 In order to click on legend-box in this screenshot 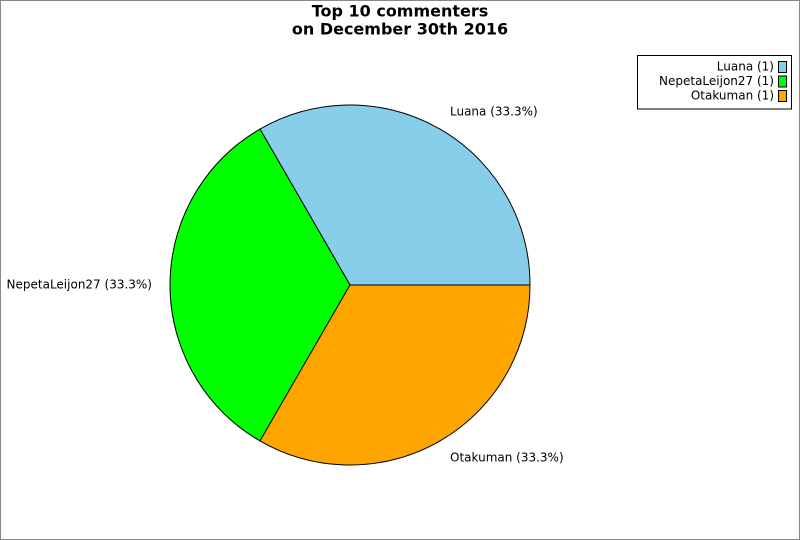, I will do `click(714, 82)`.